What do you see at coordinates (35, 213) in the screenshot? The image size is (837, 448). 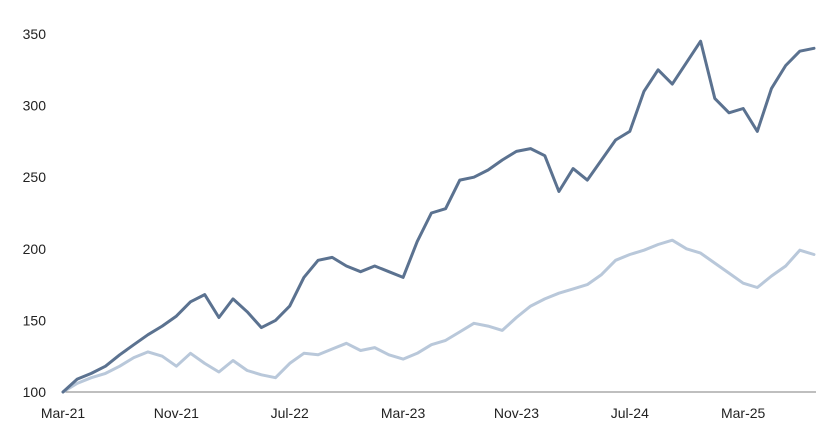 I see `y-axis-tick-labels: 100 150 200 250 300 350` at bounding box center [35, 213].